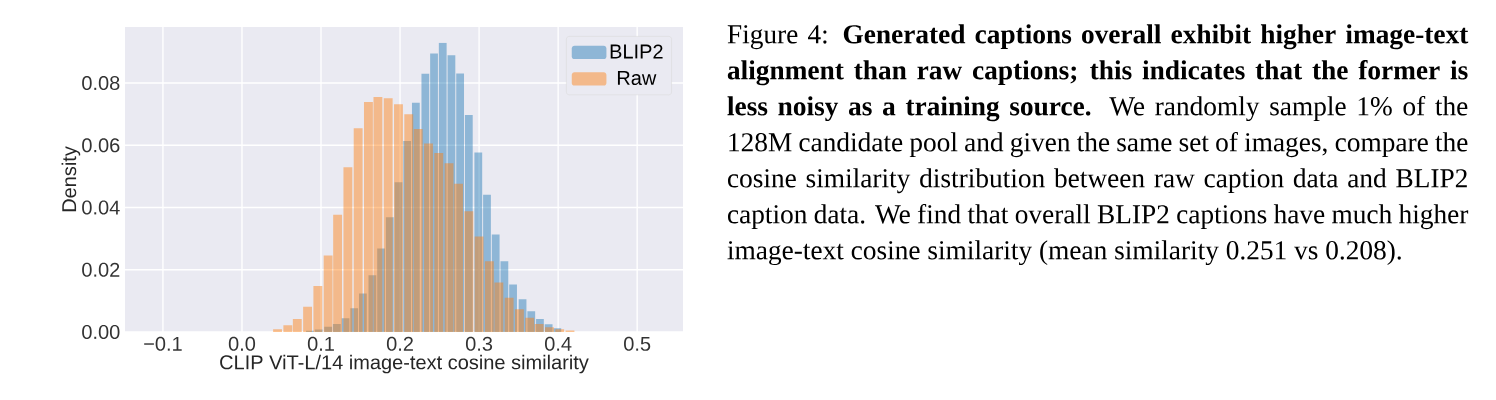 Image resolution: width=1496 pixels, height=400 pixels. What do you see at coordinates (163, 343) in the screenshot?
I see `x-tick-label: −0.1` at bounding box center [163, 343].